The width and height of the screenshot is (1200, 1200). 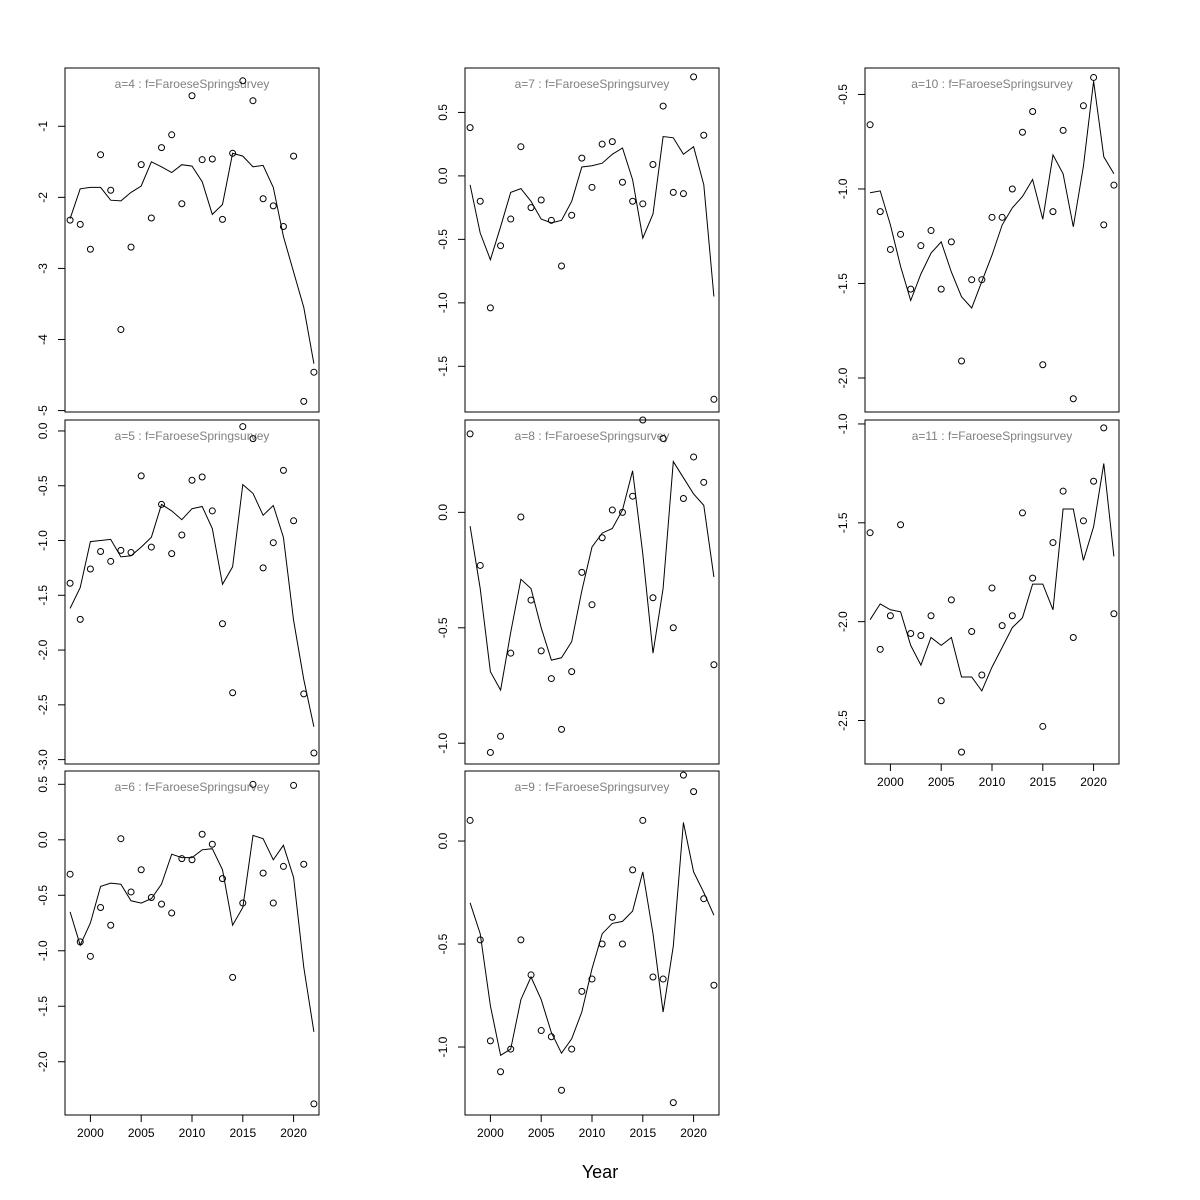 I want to click on panel-title: a=9 : f=FaroeseSpringsurvey, so click(x=592, y=787).